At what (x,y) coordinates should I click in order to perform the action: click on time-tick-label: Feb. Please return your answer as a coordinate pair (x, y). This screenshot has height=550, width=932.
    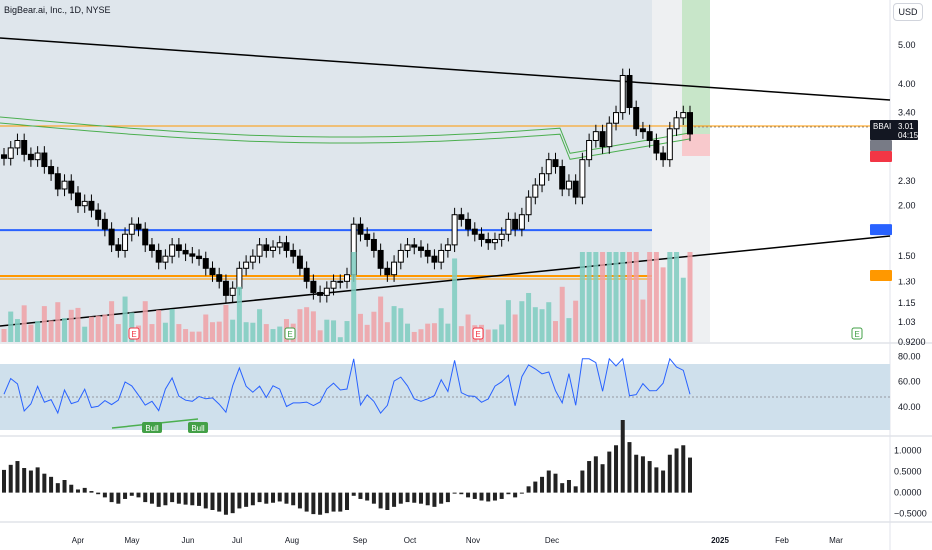
    Looking at the image, I should click on (782, 540).